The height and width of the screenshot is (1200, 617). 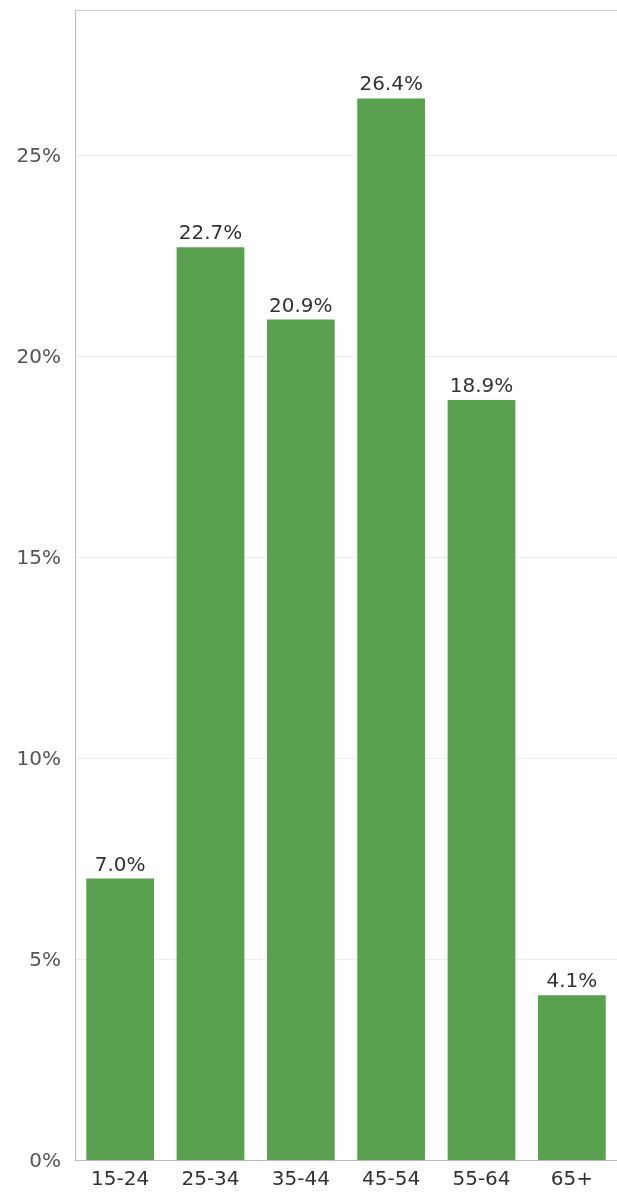 What do you see at coordinates (38, 556) in the screenshot?
I see `y-tick-label: 15%` at bounding box center [38, 556].